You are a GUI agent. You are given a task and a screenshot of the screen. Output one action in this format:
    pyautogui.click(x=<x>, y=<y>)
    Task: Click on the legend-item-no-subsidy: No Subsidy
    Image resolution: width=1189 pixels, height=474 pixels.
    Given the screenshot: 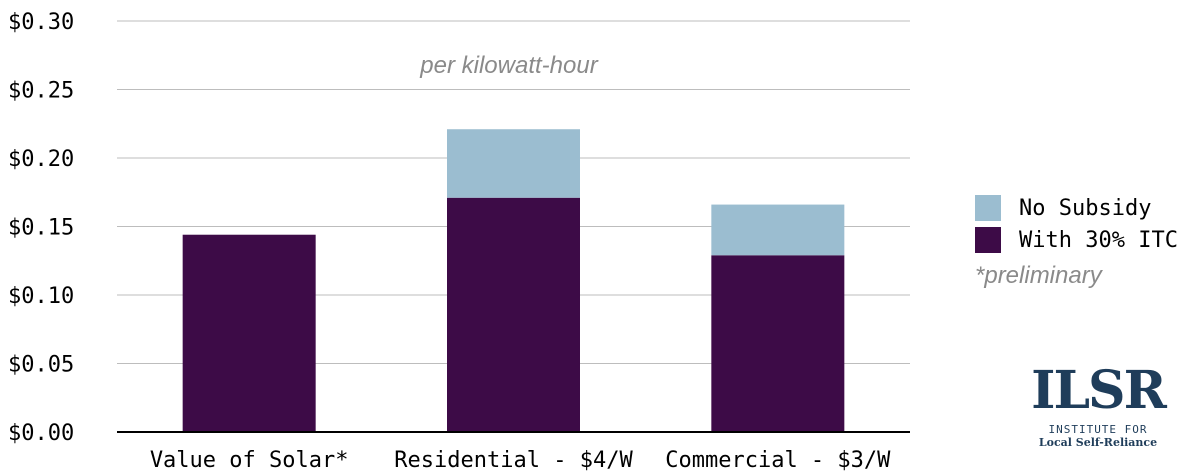 What is the action you would take?
    pyautogui.click(x=1076, y=208)
    